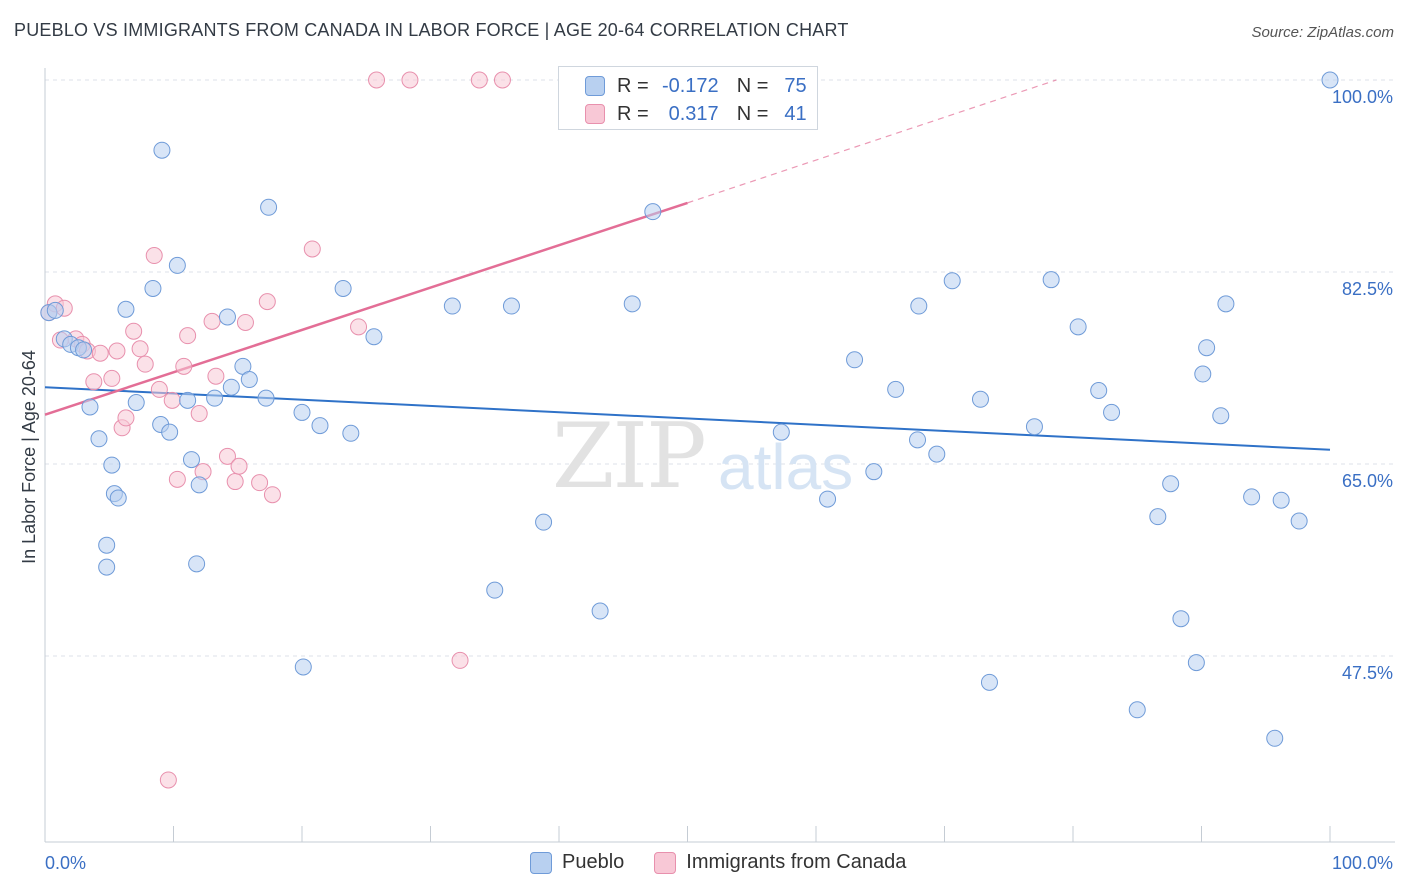 The image size is (1406, 892). What do you see at coordinates (796, 862) in the screenshot?
I see `legend-label-canada: Immigrants from Canada` at bounding box center [796, 862].